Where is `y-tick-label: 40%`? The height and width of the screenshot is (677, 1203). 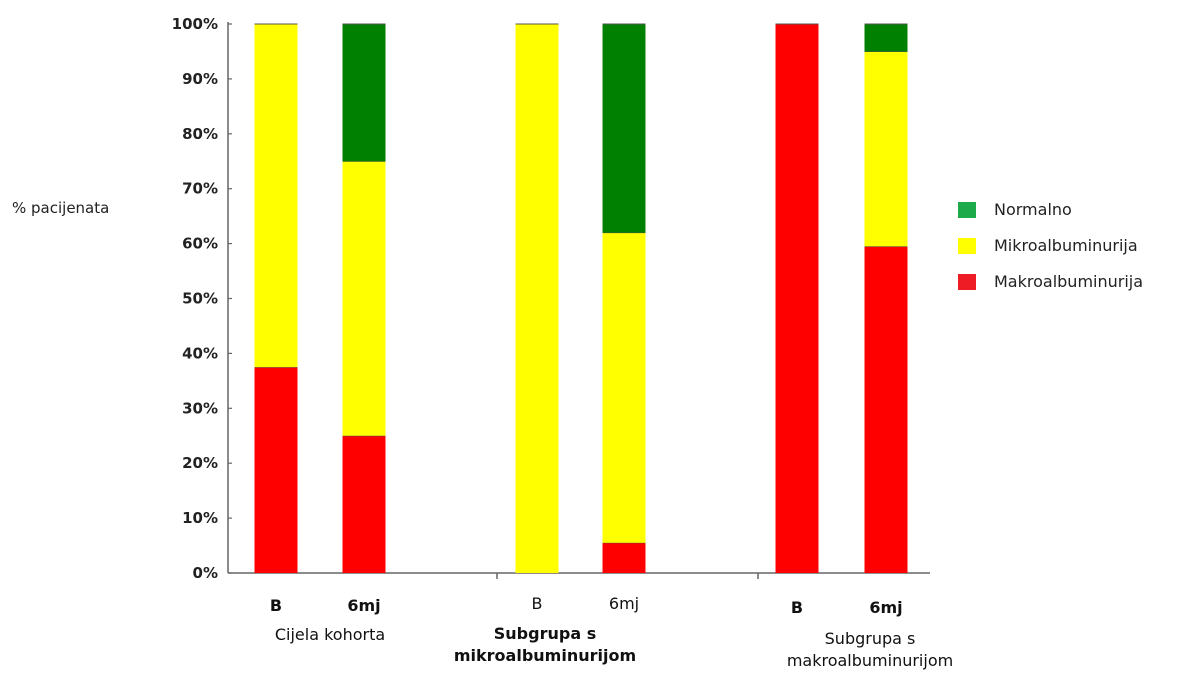 y-tick-label: 40% is located at coordinates (200, 353).